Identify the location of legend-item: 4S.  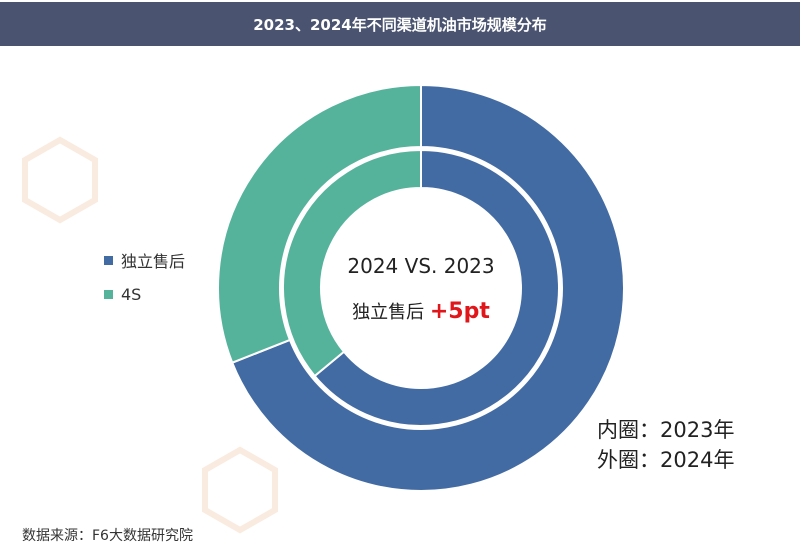
(144, 294).